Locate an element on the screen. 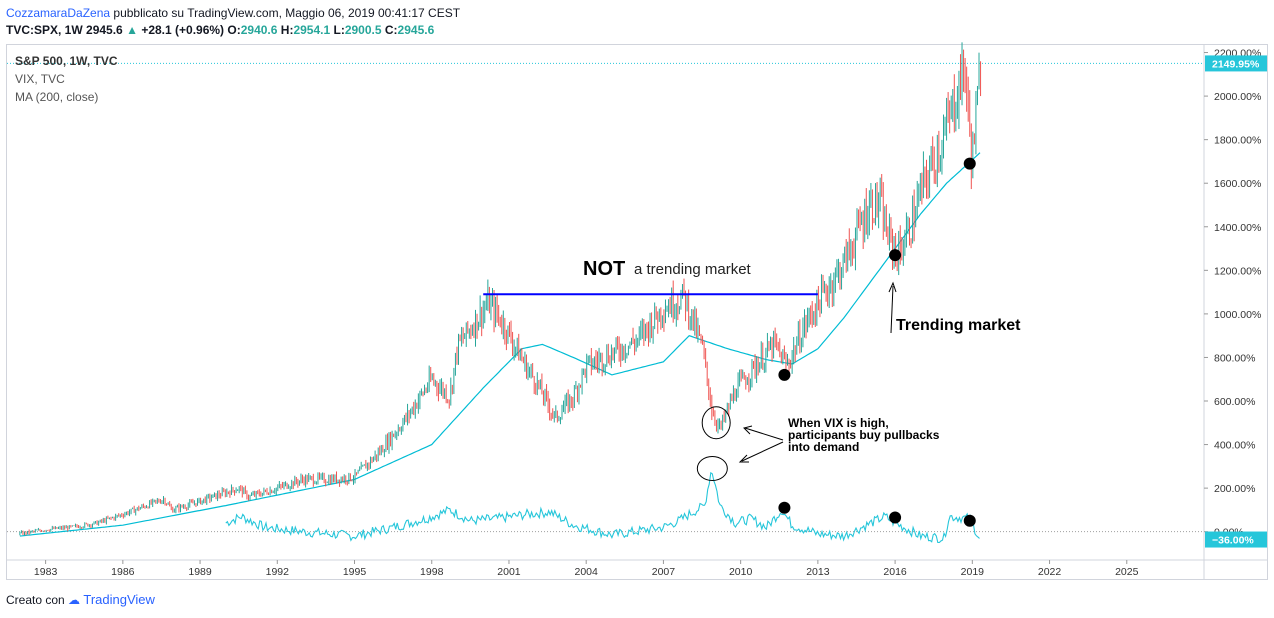 This screenshot has width=1274, height=618. open-value: 2940.6 is located at coordinates (259, 30).